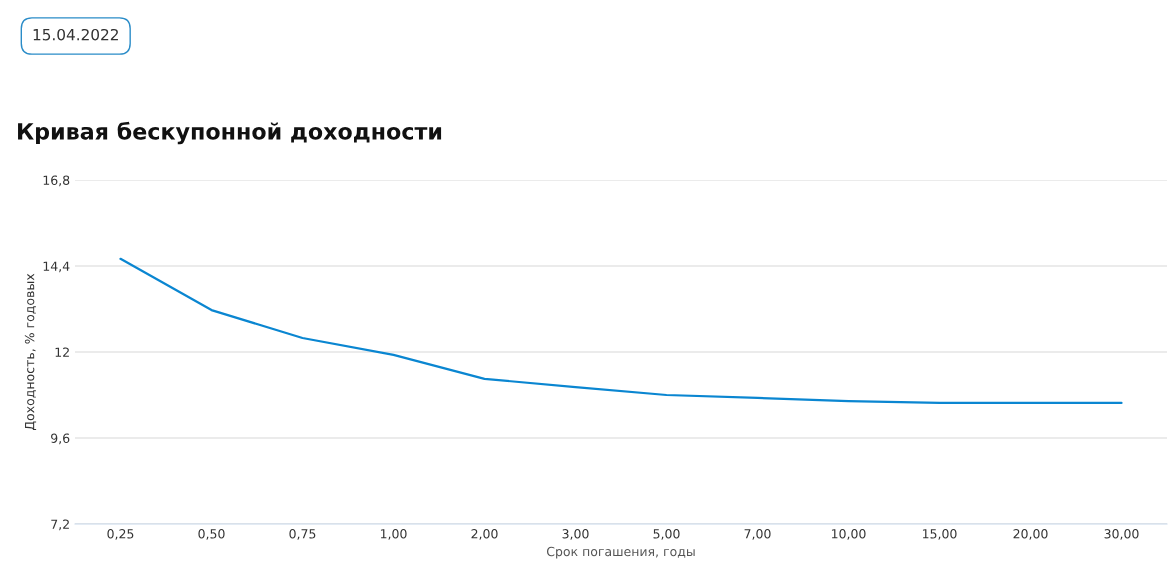 The height and width of the screenshot is (584, 1171). What do you see at coordinates (666, 534) in the screenshot?
I see `x-tick-label: 5,00` at bounding box center [666, 534].